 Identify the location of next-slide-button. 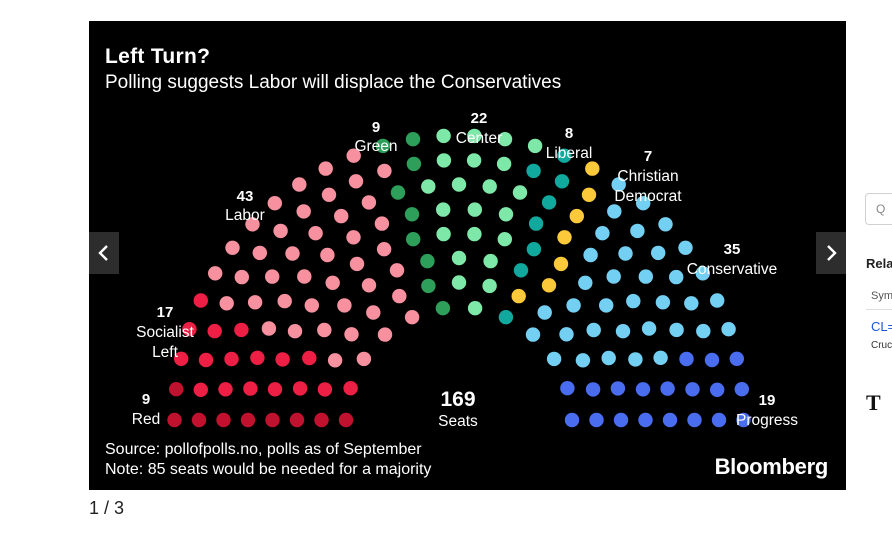
(831, 253).